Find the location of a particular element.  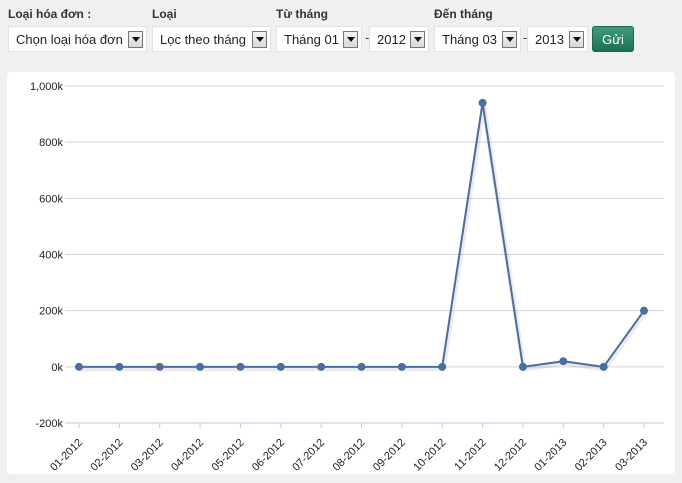

to-year-select: 2013 is located at coordinates (557, 39).